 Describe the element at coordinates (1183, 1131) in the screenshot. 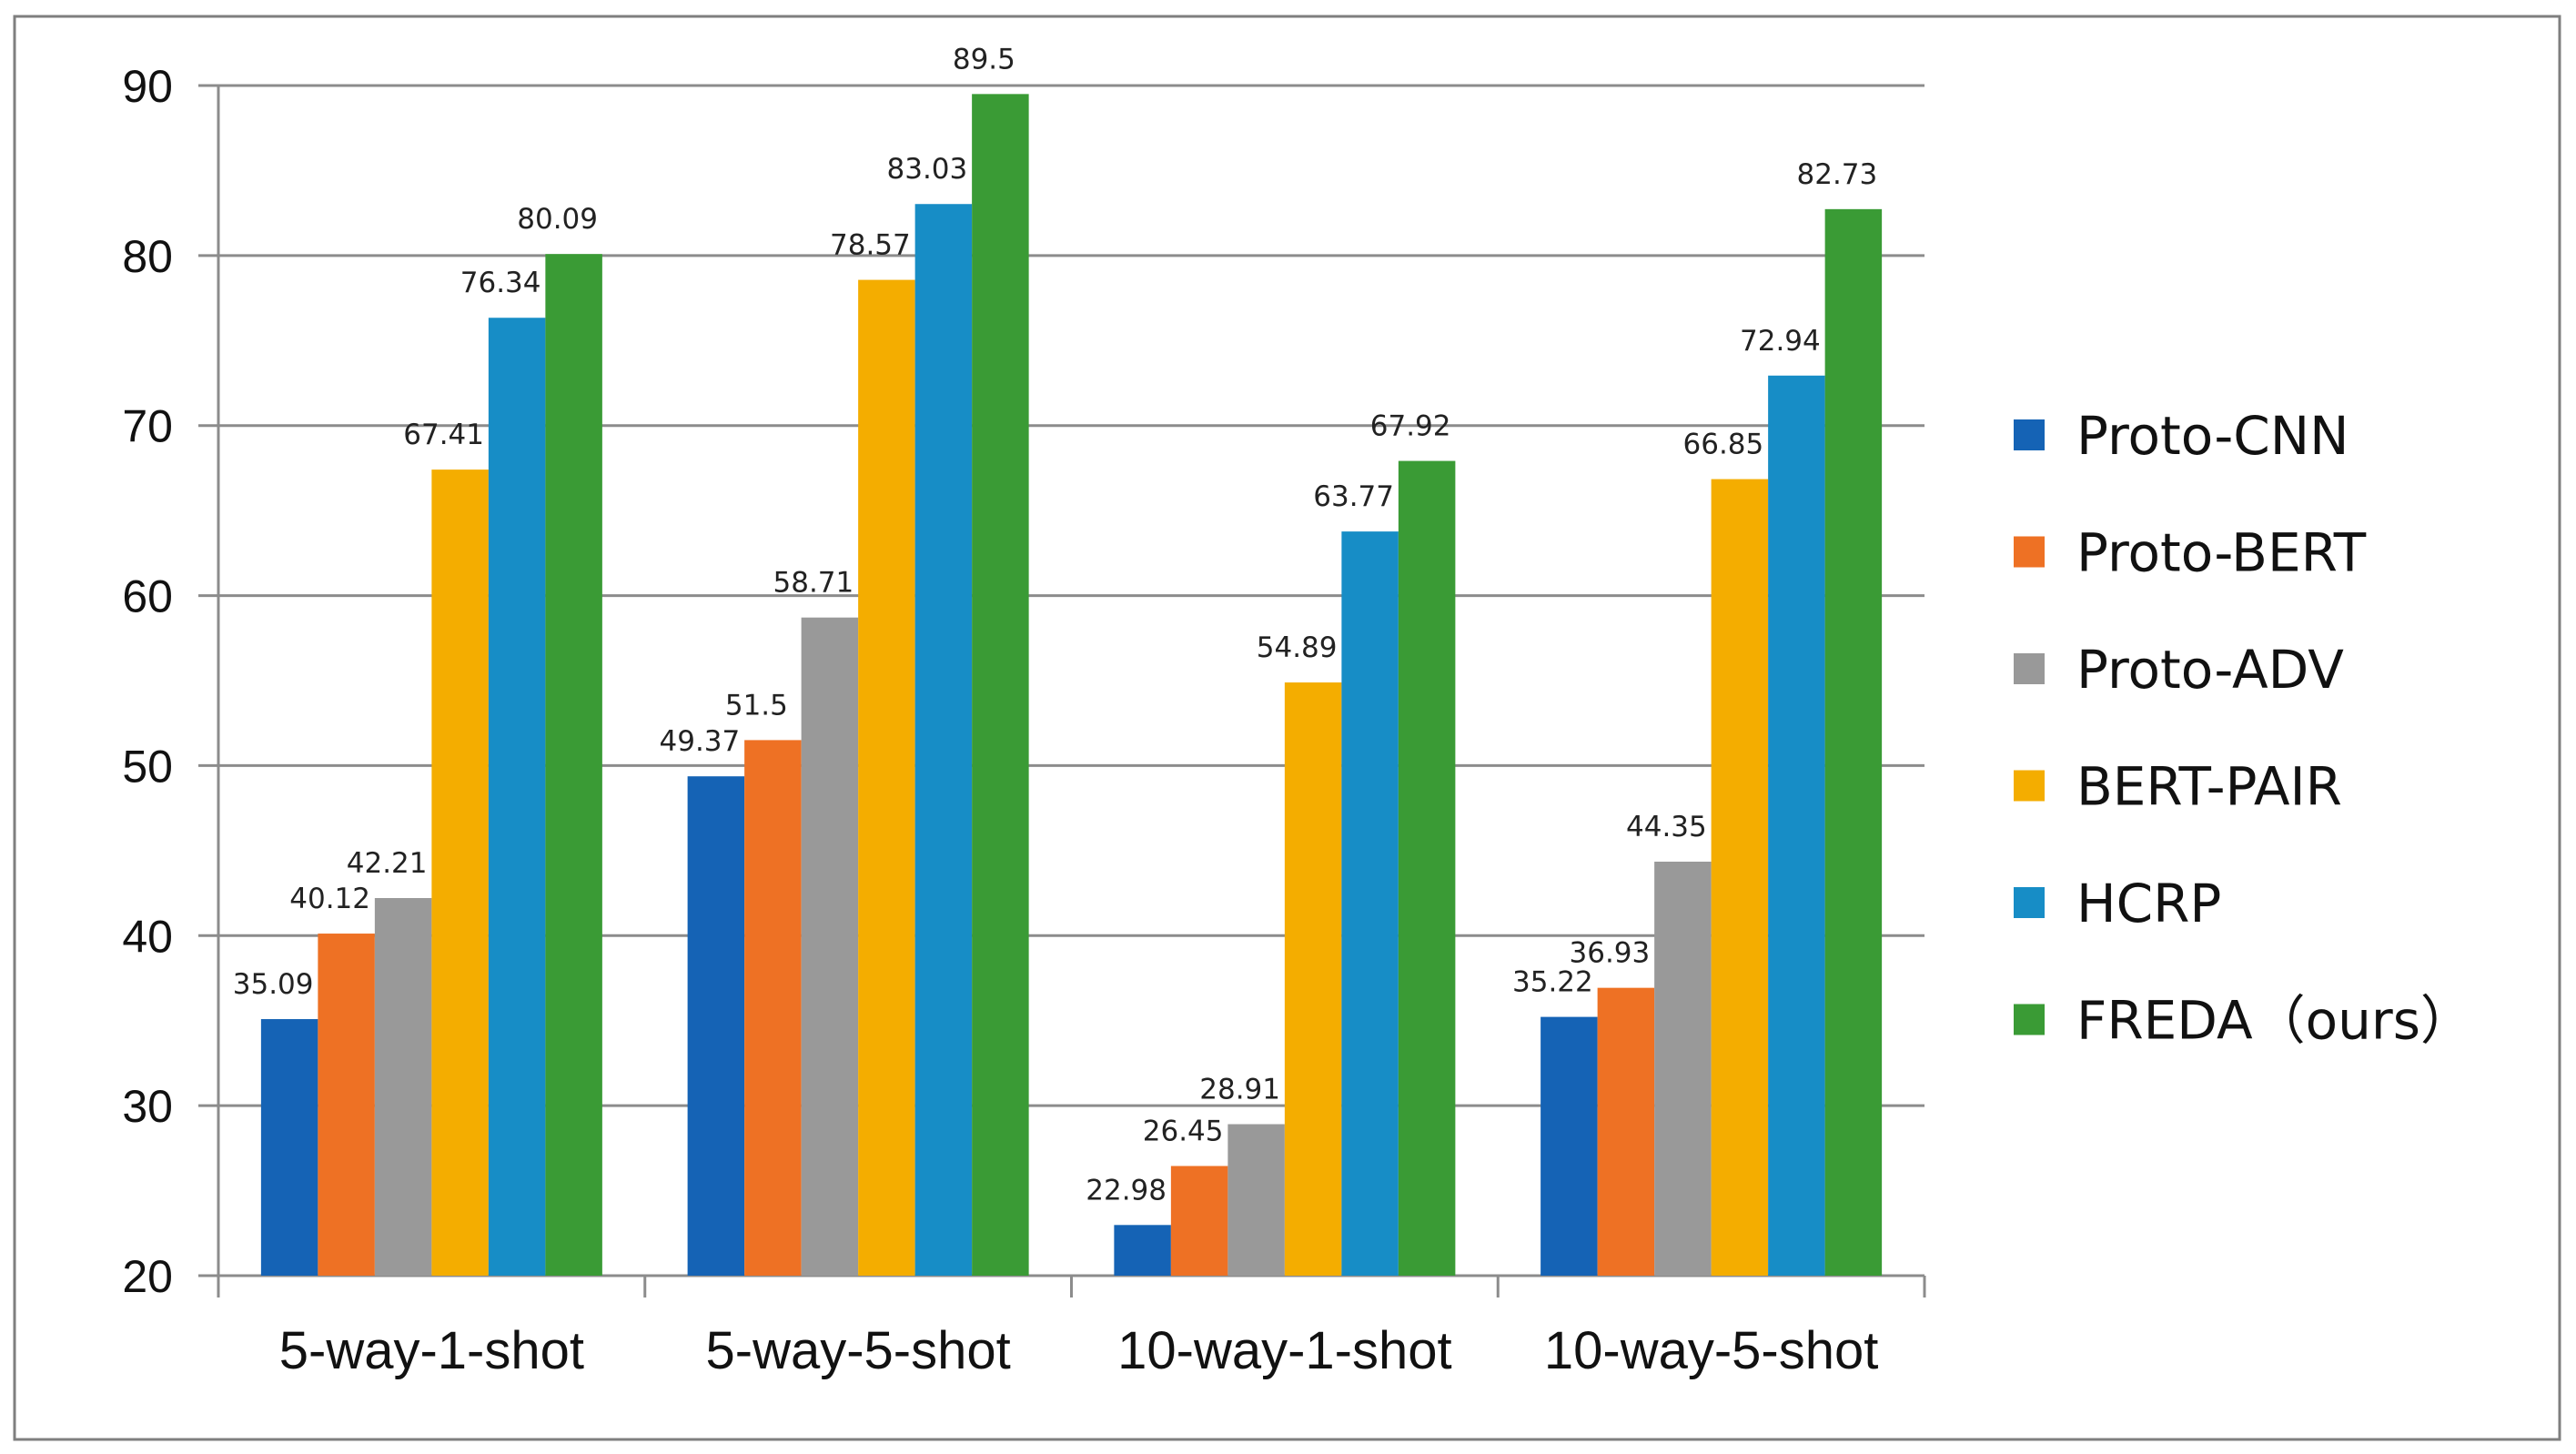

I see `data-label: 26.45` at that location.